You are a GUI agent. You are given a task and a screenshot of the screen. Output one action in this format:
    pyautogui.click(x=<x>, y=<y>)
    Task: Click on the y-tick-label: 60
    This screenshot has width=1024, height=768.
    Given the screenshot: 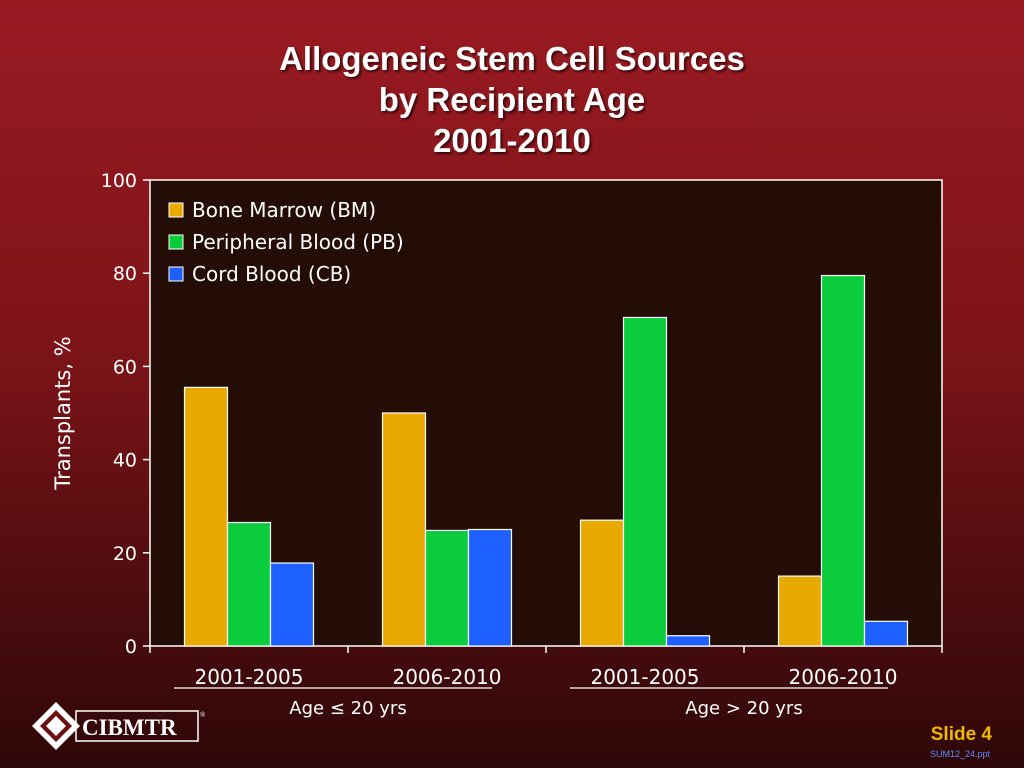 What is the action you would take?
    pyautogui.click(x=125, y=367)
    